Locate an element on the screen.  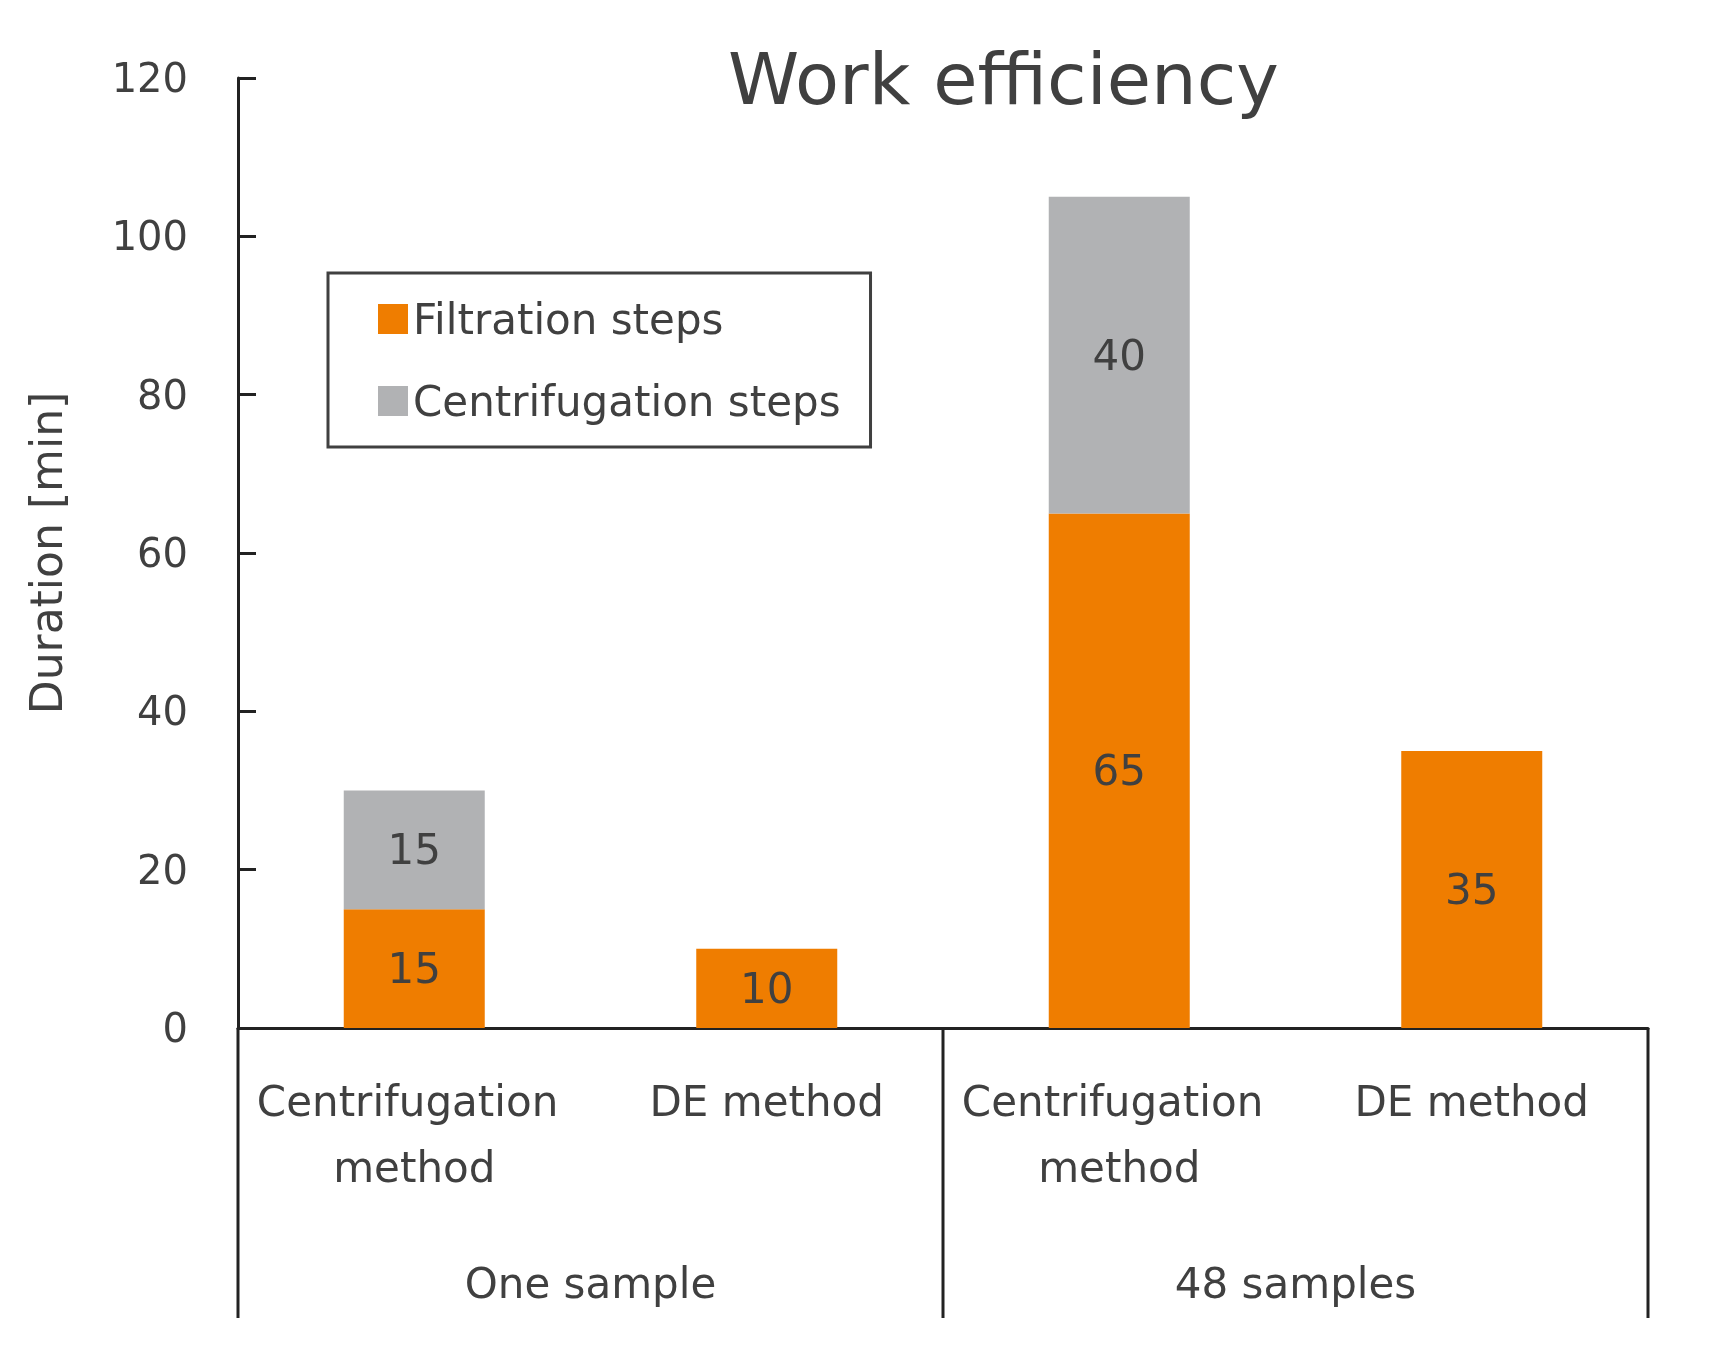
y-tick-label: 80 is located at coordinates (162, 394).